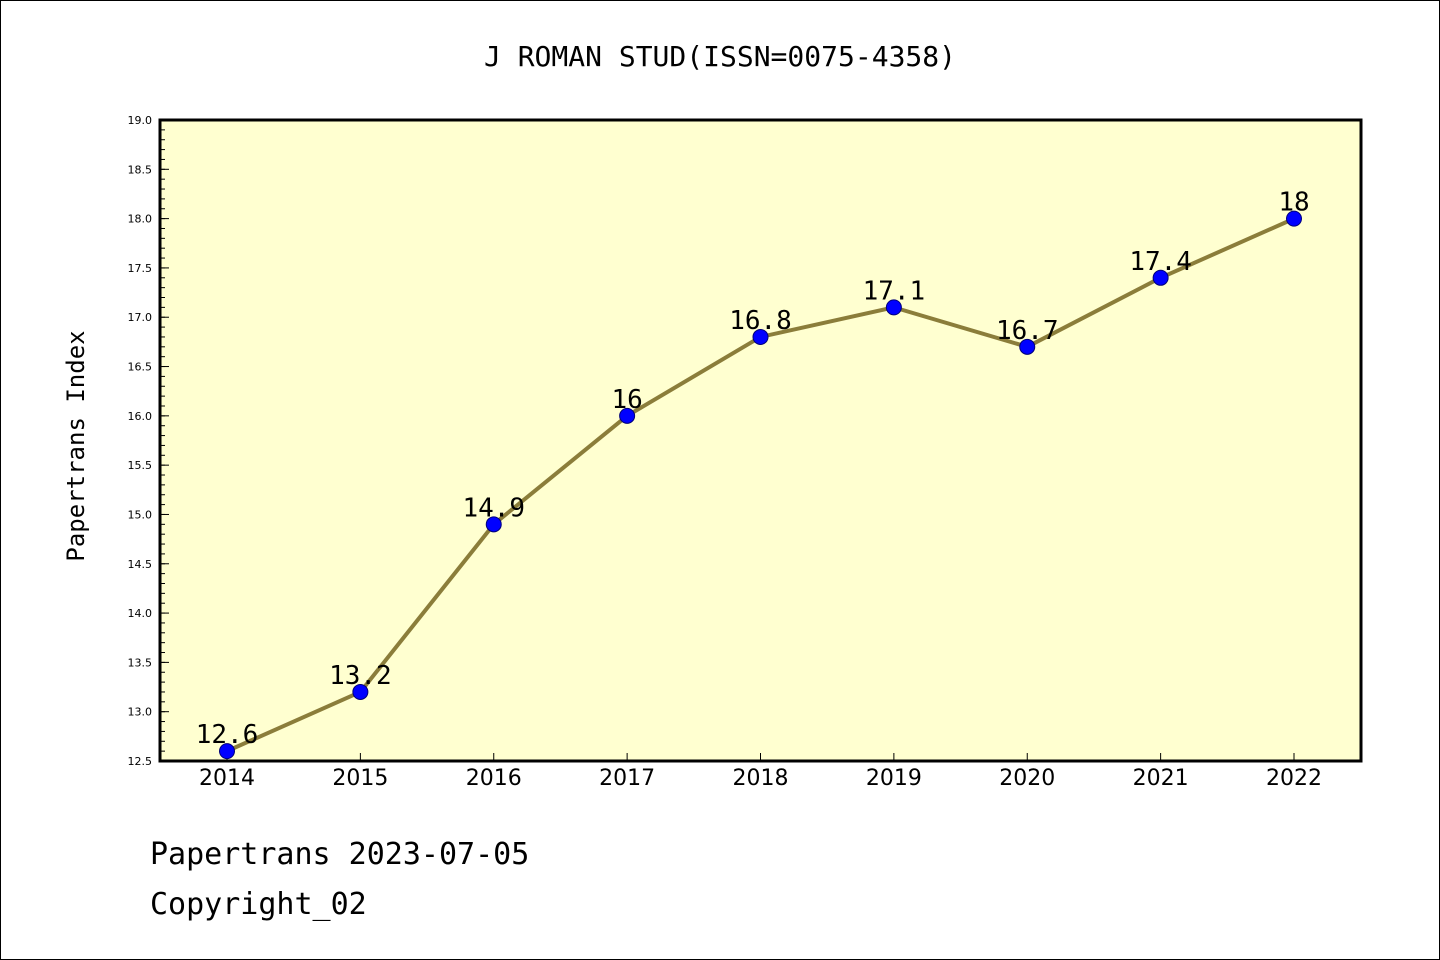  Describe the element at coordinates (1161, 778) in the screenshot. I see `x-tick-label: 2021` at that location.